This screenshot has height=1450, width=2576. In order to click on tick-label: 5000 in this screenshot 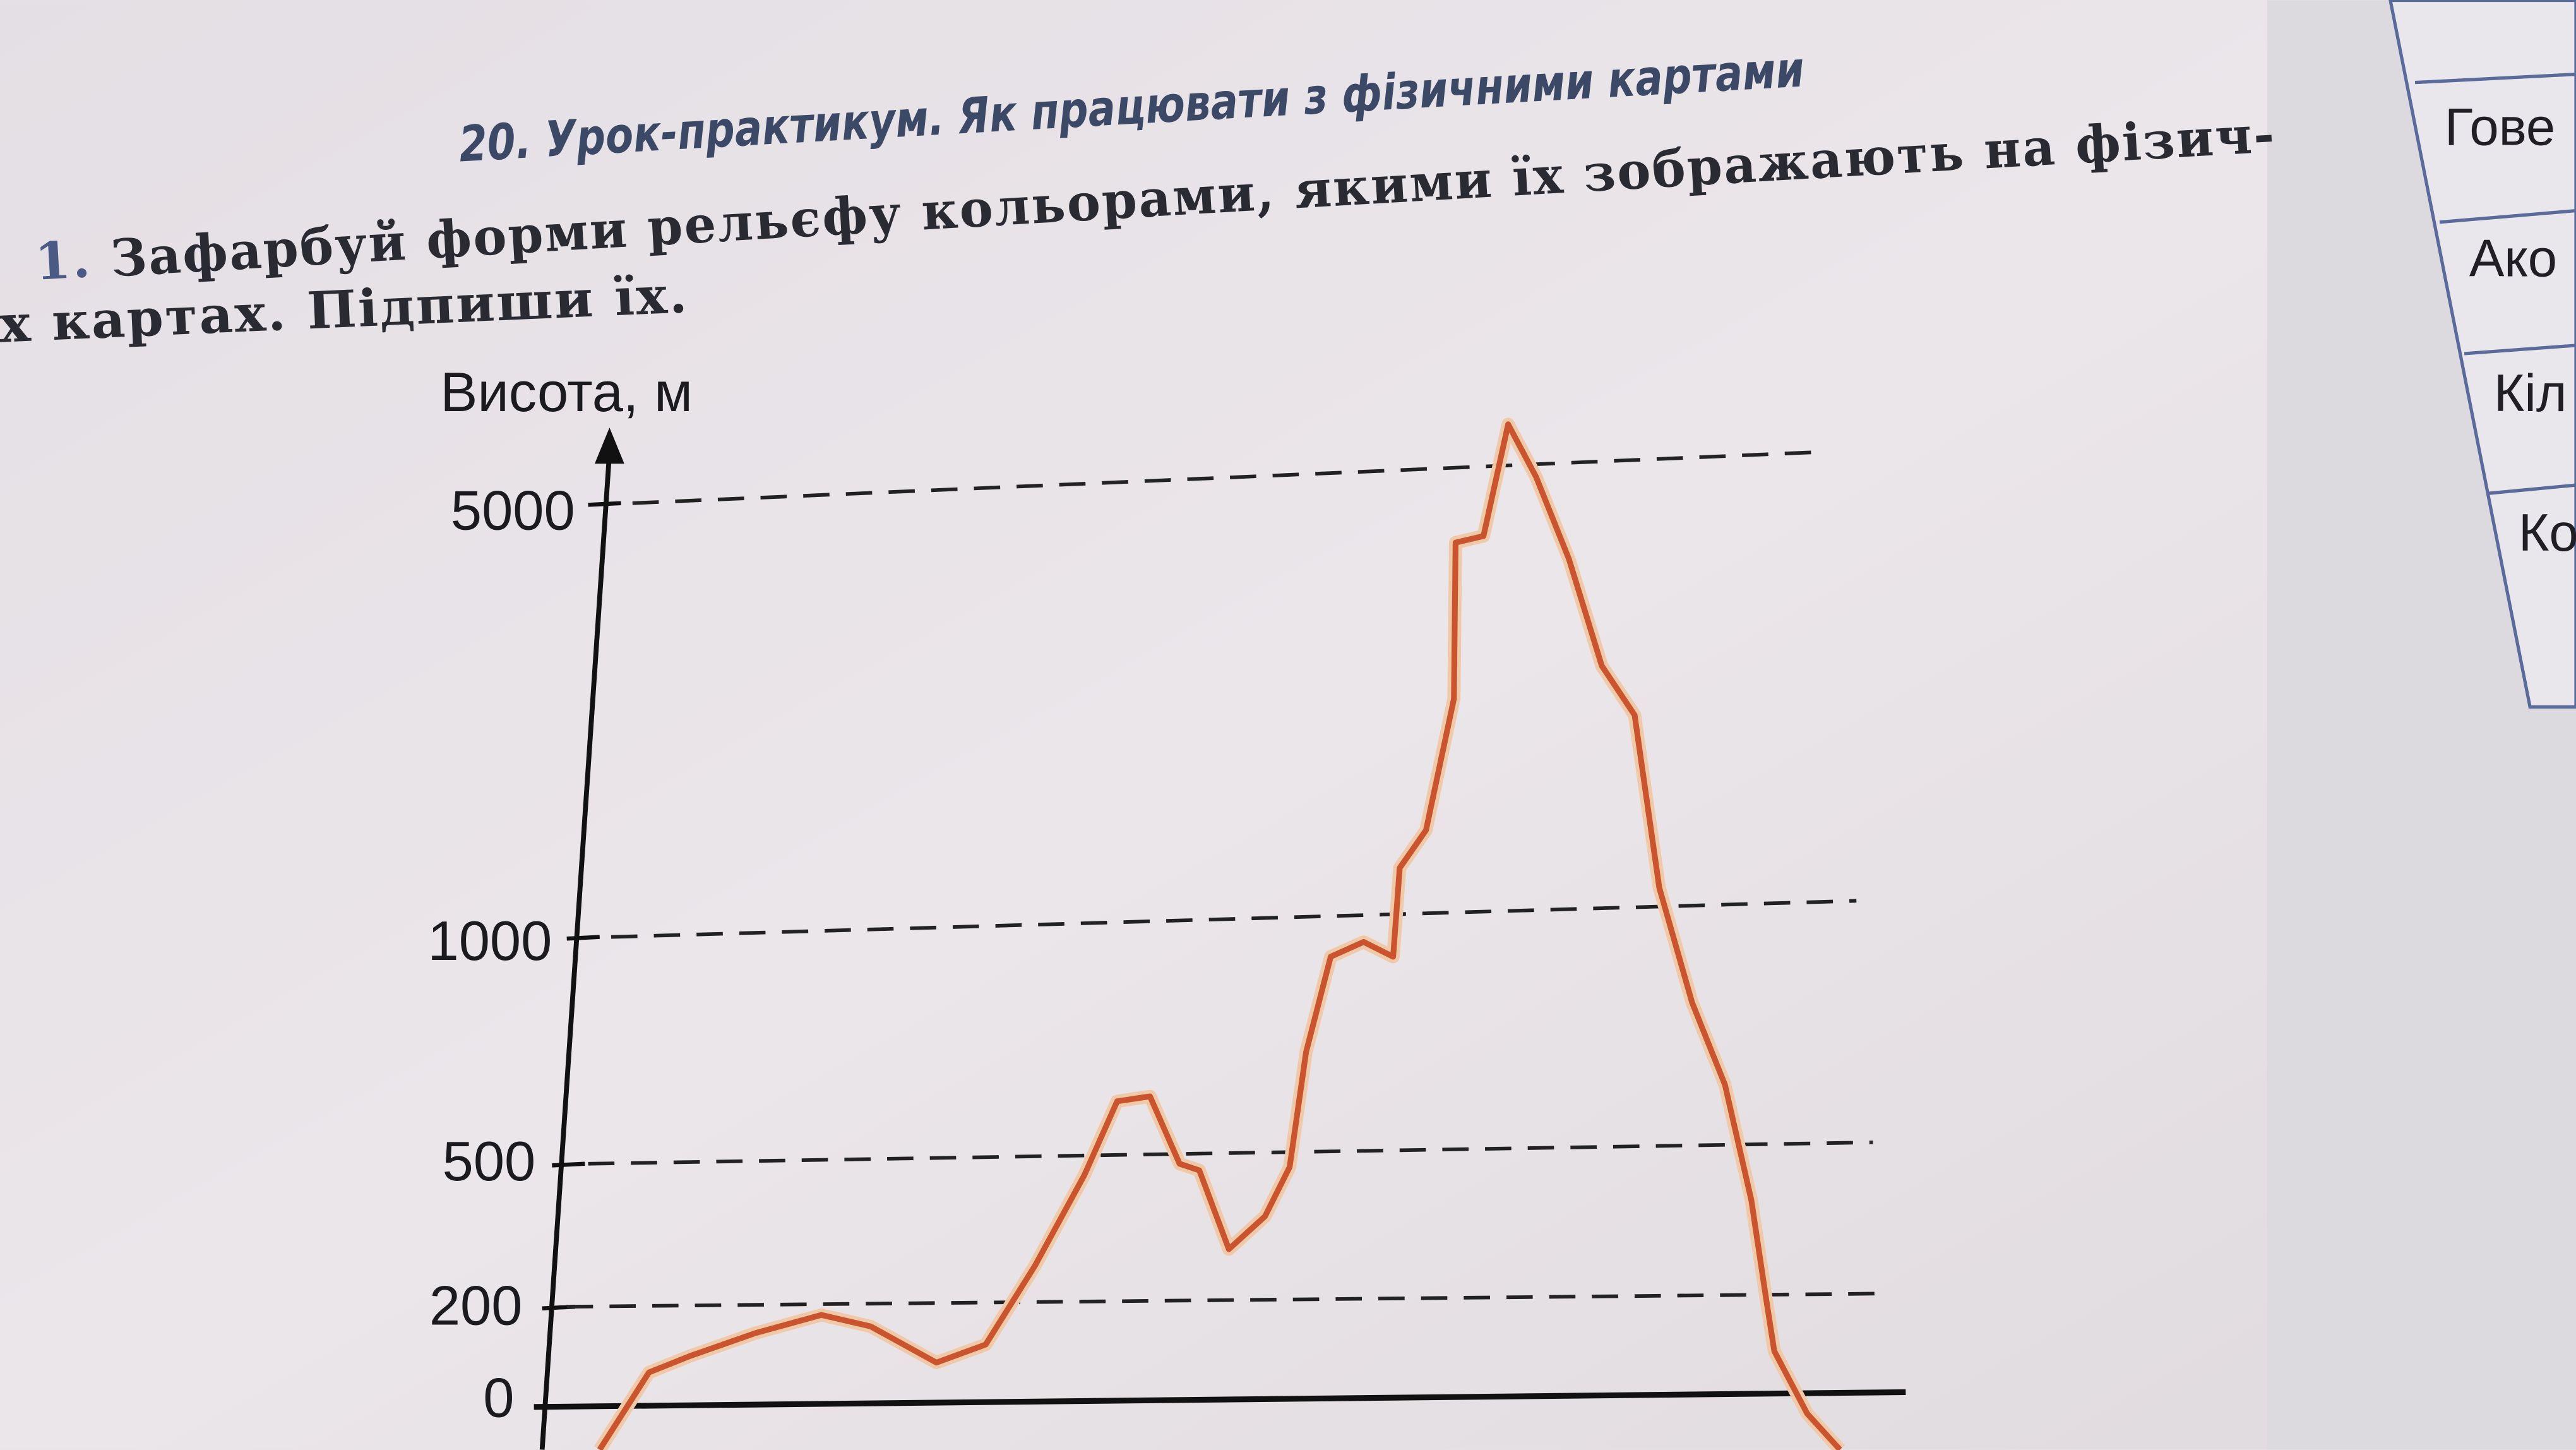, I will do `click(513, 510)`.